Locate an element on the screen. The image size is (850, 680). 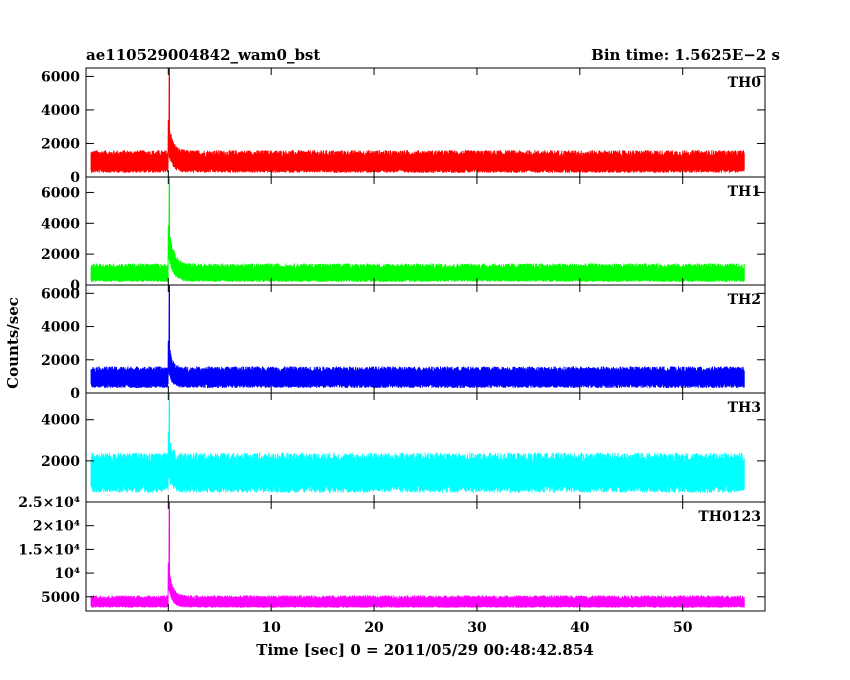
series-line-th0 is located at coordinates (417, 120).